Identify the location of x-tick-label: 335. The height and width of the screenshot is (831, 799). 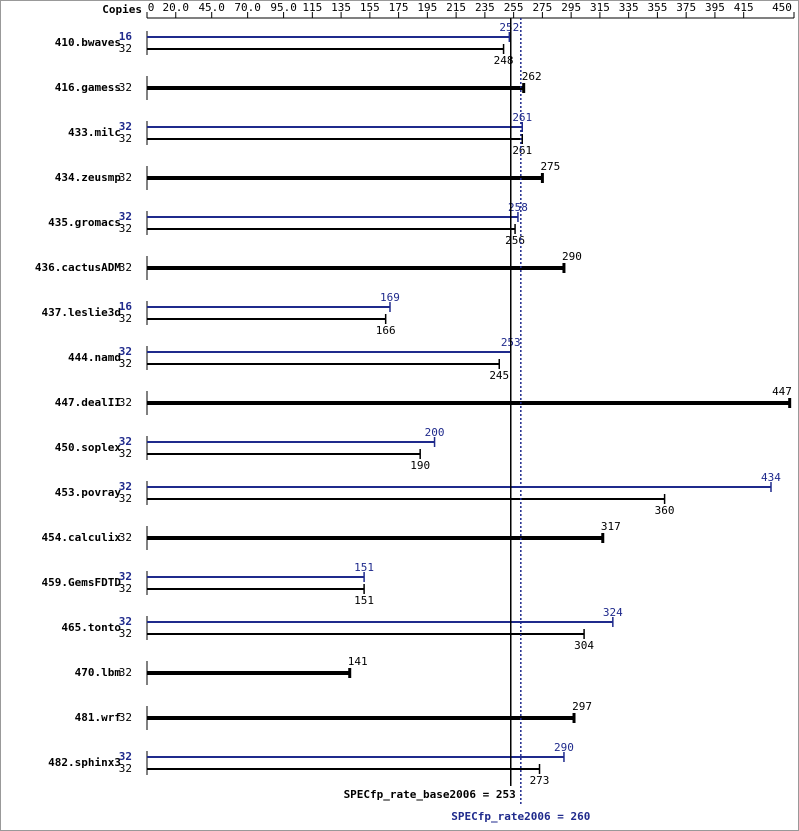
(629, 7).